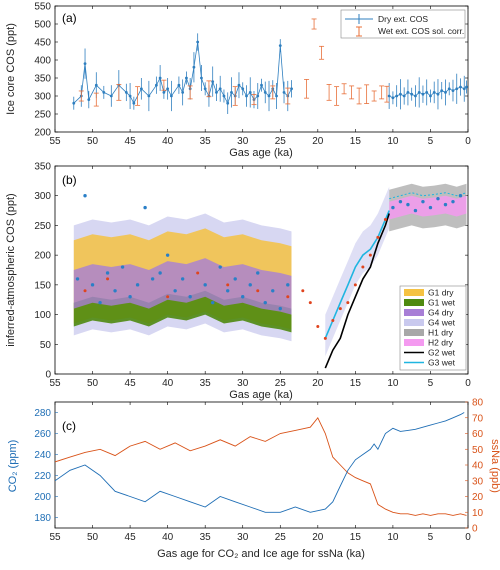 This screenshot has height=570, width=500. What do you see at coordinates (414, 302) in the screenshot?
I see `legend-swatch-g1-wet` at bounding box center [414, 302].